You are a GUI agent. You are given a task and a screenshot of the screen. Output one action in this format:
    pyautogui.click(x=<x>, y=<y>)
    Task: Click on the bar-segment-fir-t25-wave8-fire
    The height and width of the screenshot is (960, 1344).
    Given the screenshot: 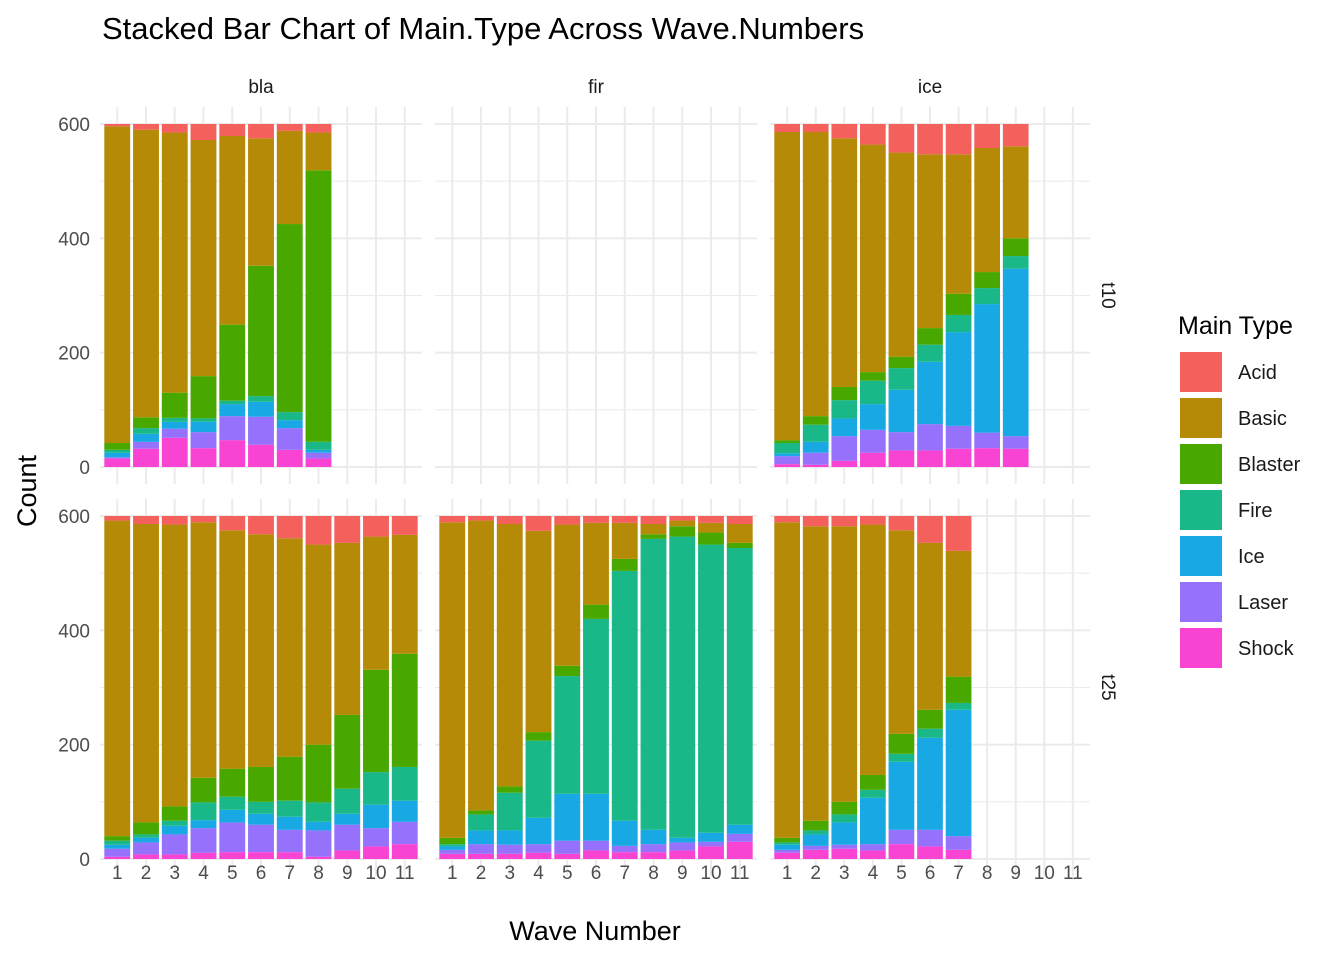 What is the action you would take?
    pyautogui.click(x=653, y=684)
    